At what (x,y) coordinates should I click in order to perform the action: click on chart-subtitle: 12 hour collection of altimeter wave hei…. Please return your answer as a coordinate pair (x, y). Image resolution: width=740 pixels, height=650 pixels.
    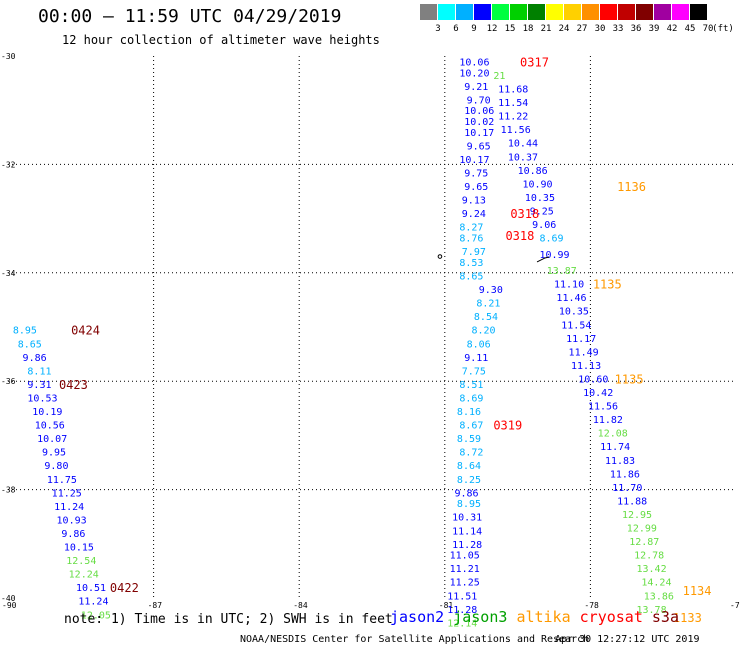
    Looking at the image, I should click on (221, 40).